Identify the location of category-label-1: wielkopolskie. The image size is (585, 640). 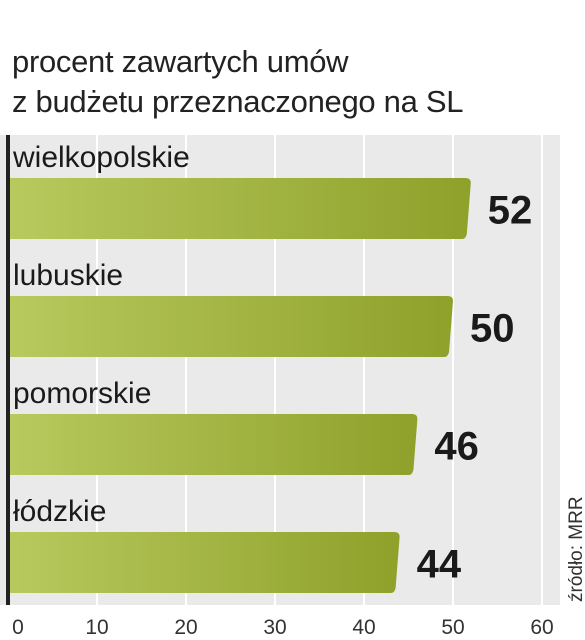
(101, 157).